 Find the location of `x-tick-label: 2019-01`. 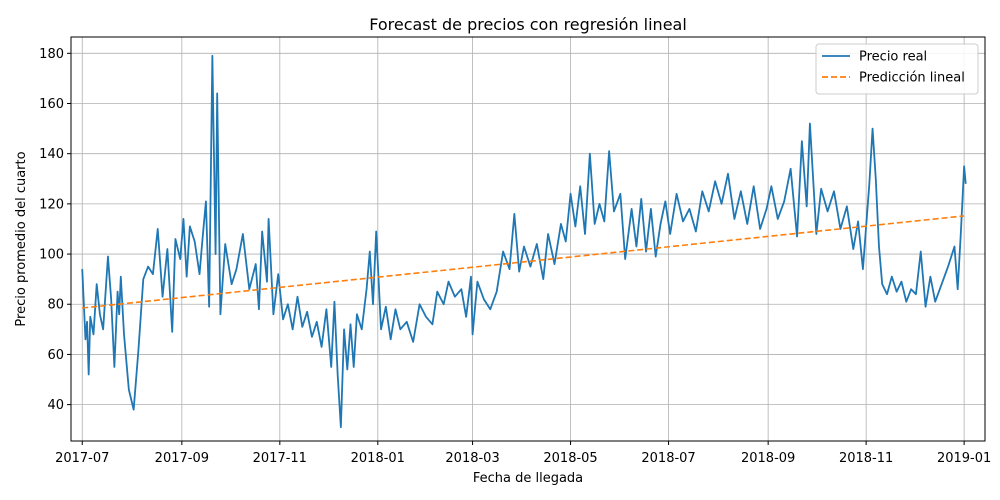

x-tick-label: 2019-01 is located at coordinates (964, 458).